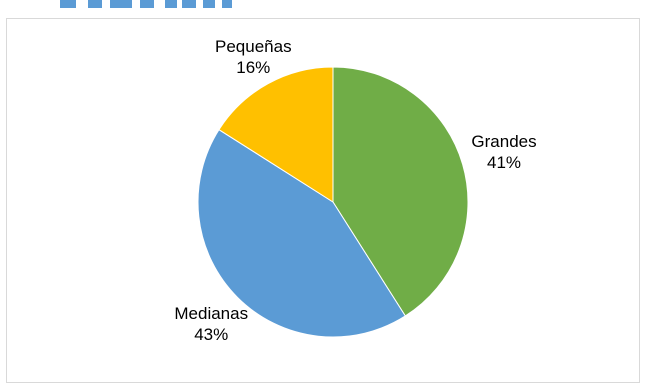  What do you see at coordinates (504, 142) in the screenshot?
I see `category-label-grandes: Grandes` at bounding box center [504, 142].